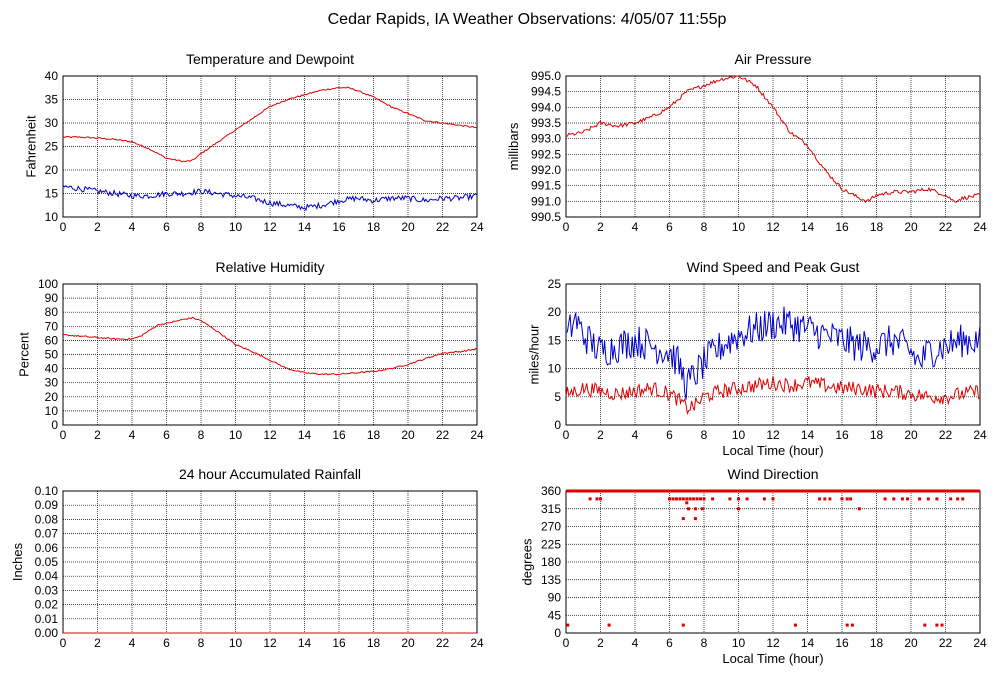 Image resolution: width=1000 pixels, height=680 pixels. What do you see at coordinates (527, 561) in the screenshot?
I see `y-axis-label: degrees` at bounding box center [527, 561].